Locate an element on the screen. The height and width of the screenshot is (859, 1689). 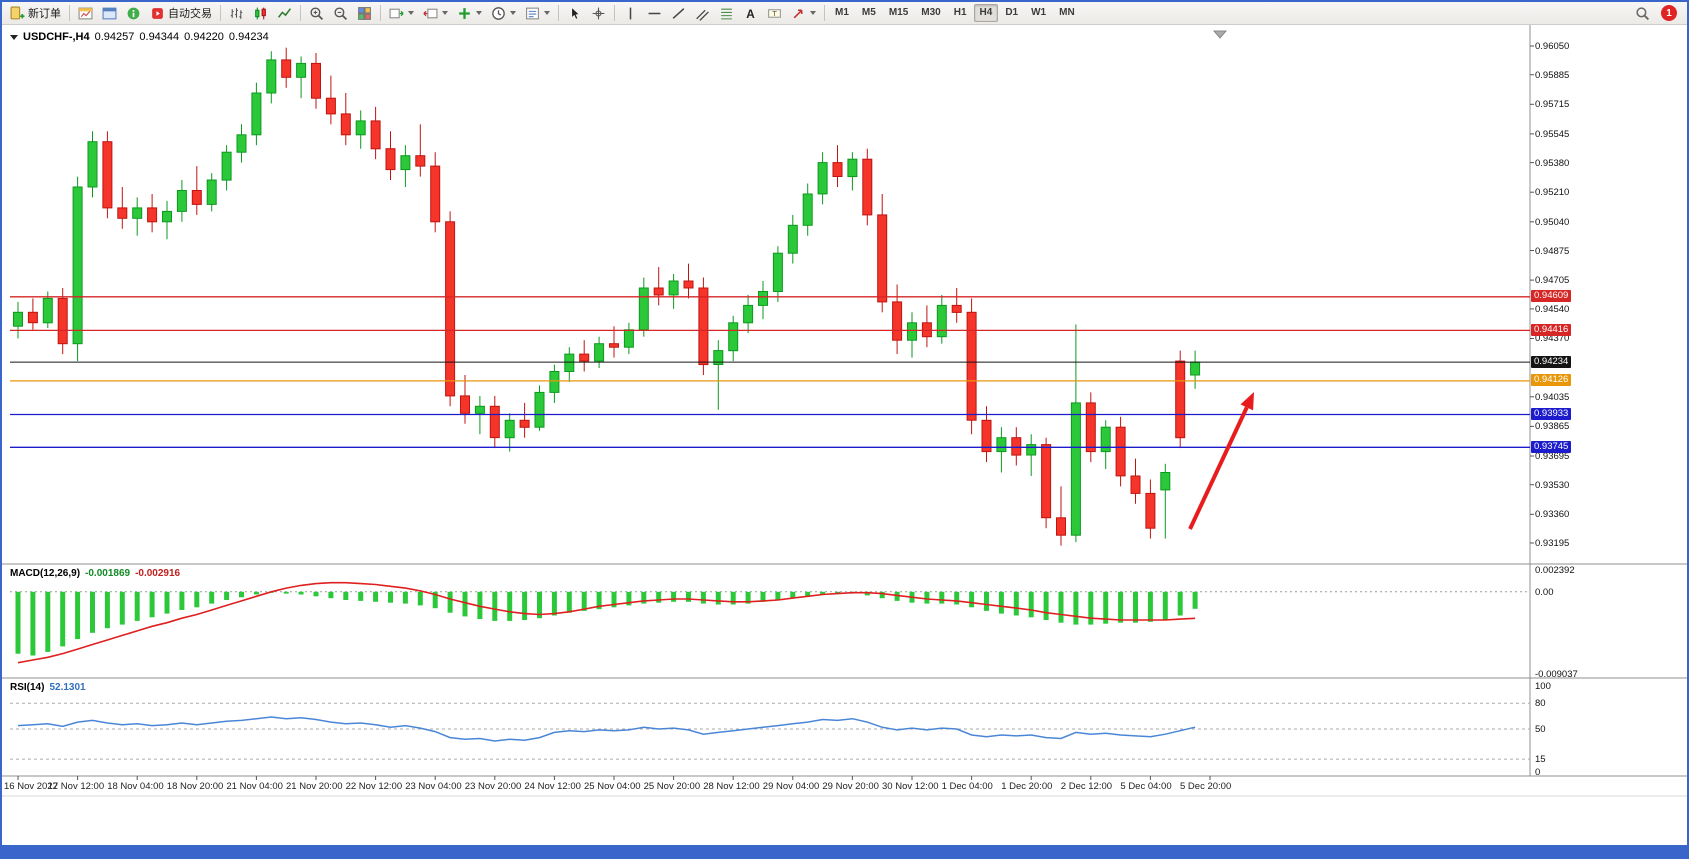
toolbar: 新订单 自动交易 A T M1 M5 M15 M30 H1 H4 D1 W1 MN 1 is located at coordinates (844, 13).